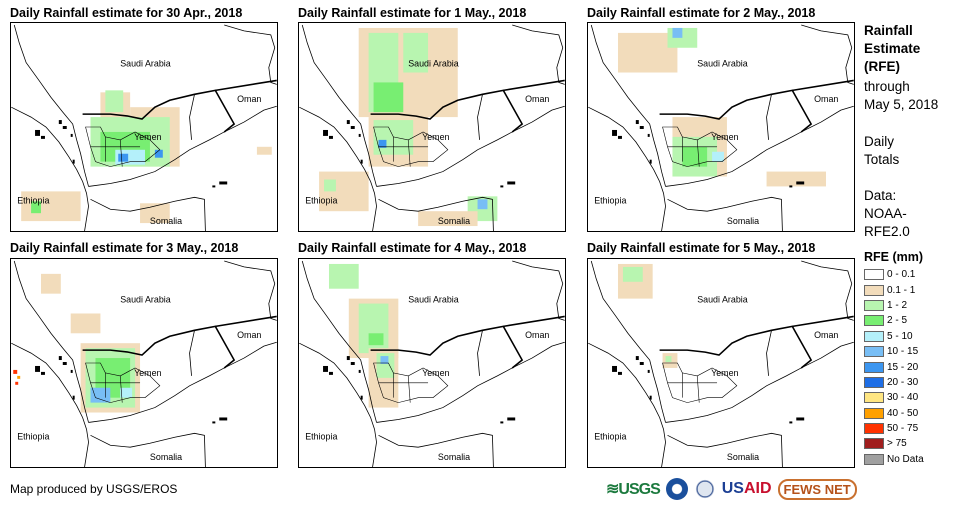 The height and width of the screenshot is (511, 967). I want to click on side-data-line: Data:, so click(880, 195).